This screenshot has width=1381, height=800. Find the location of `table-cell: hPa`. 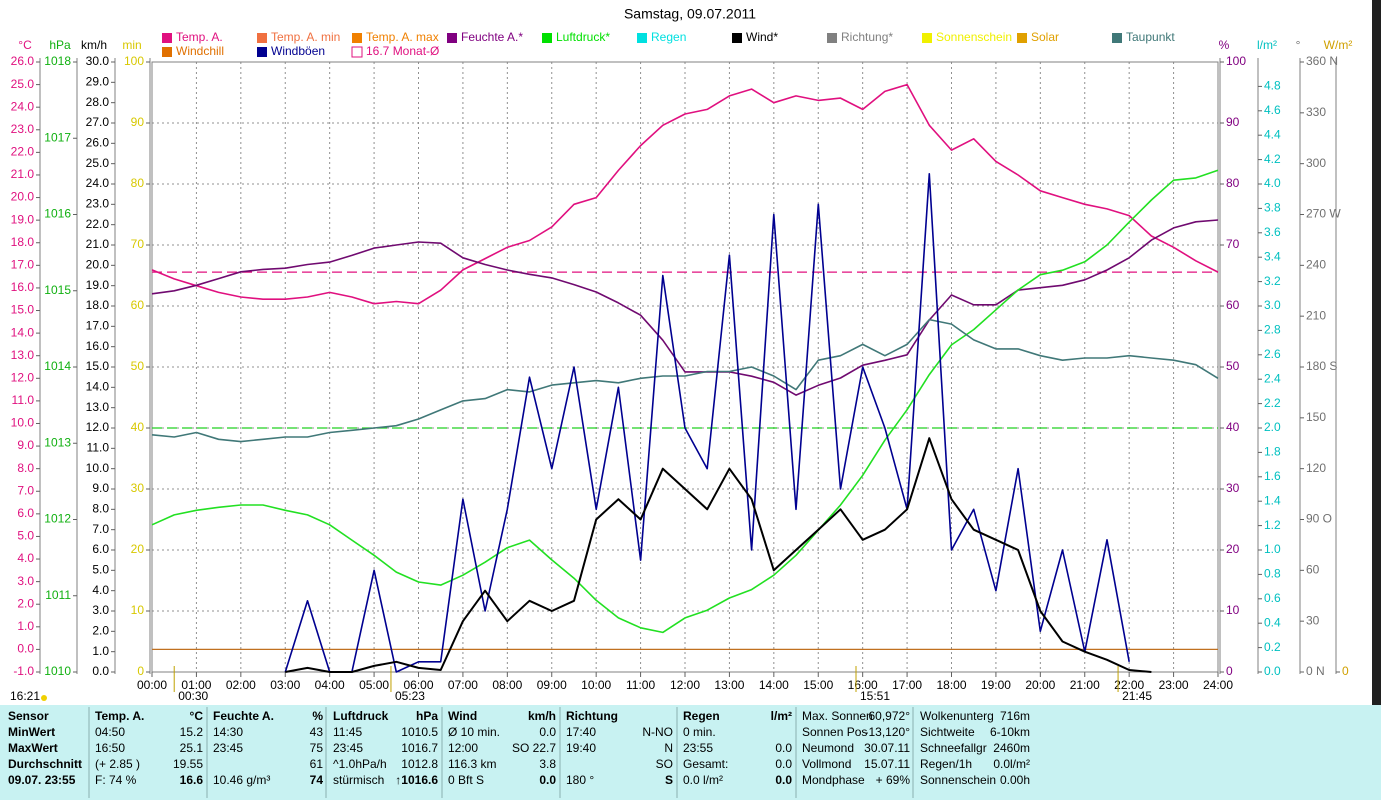

table-cell: hPa is located at coordinates (427, 716).